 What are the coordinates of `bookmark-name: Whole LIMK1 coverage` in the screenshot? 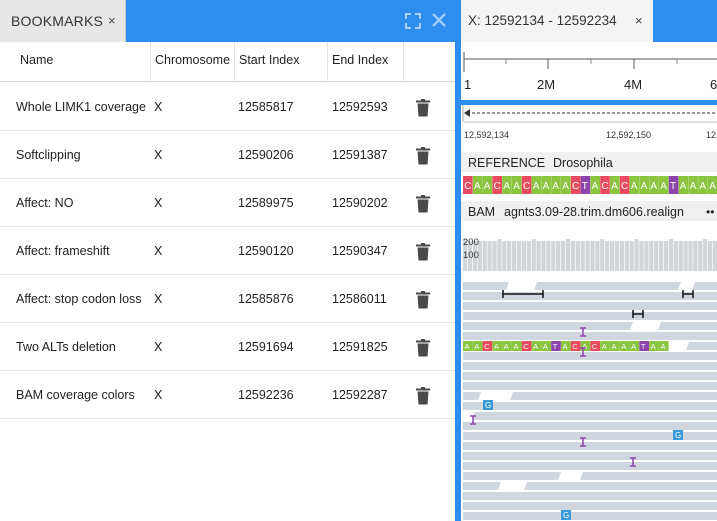 It's located at (81, 107).